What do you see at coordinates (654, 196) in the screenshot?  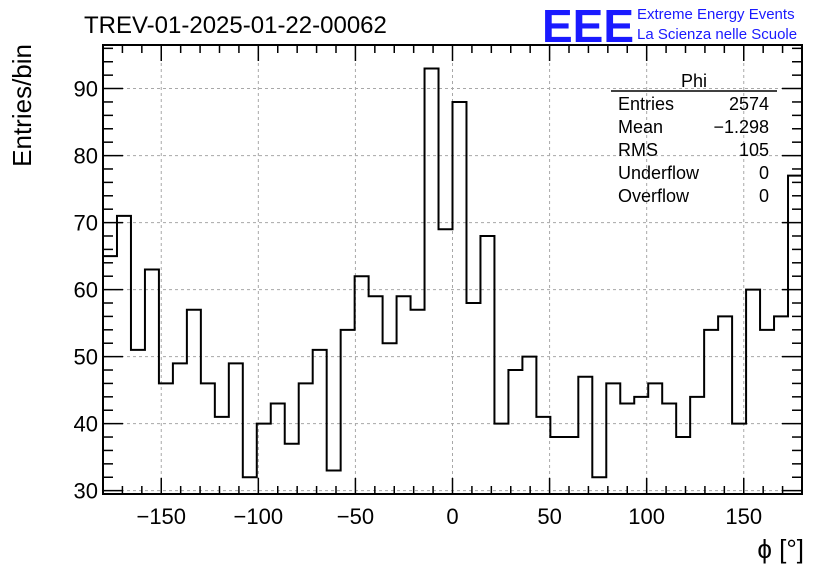 I see `stats-label-overflow: Overflow` at bounding box center [654, 196].